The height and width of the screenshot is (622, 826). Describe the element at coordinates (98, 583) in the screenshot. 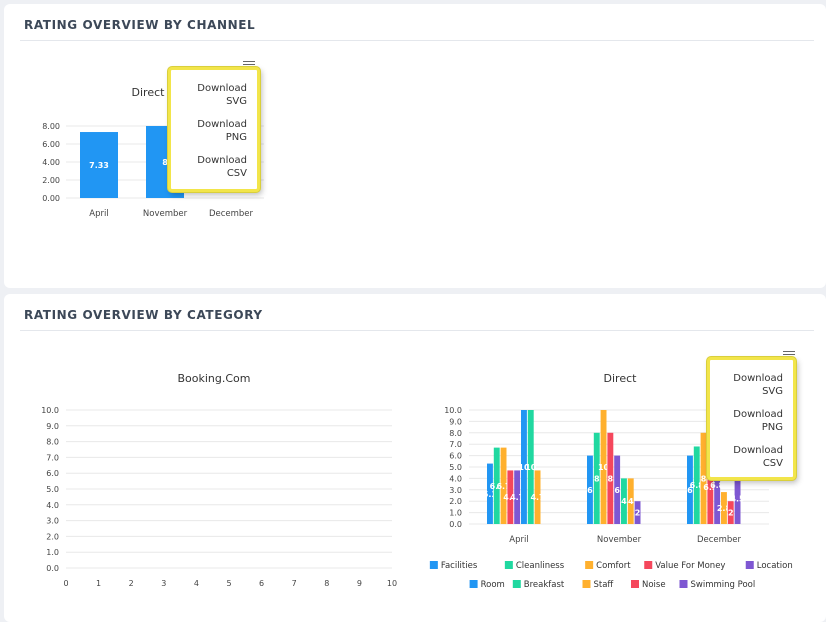

I see `x-tick-label: 1` at that location.